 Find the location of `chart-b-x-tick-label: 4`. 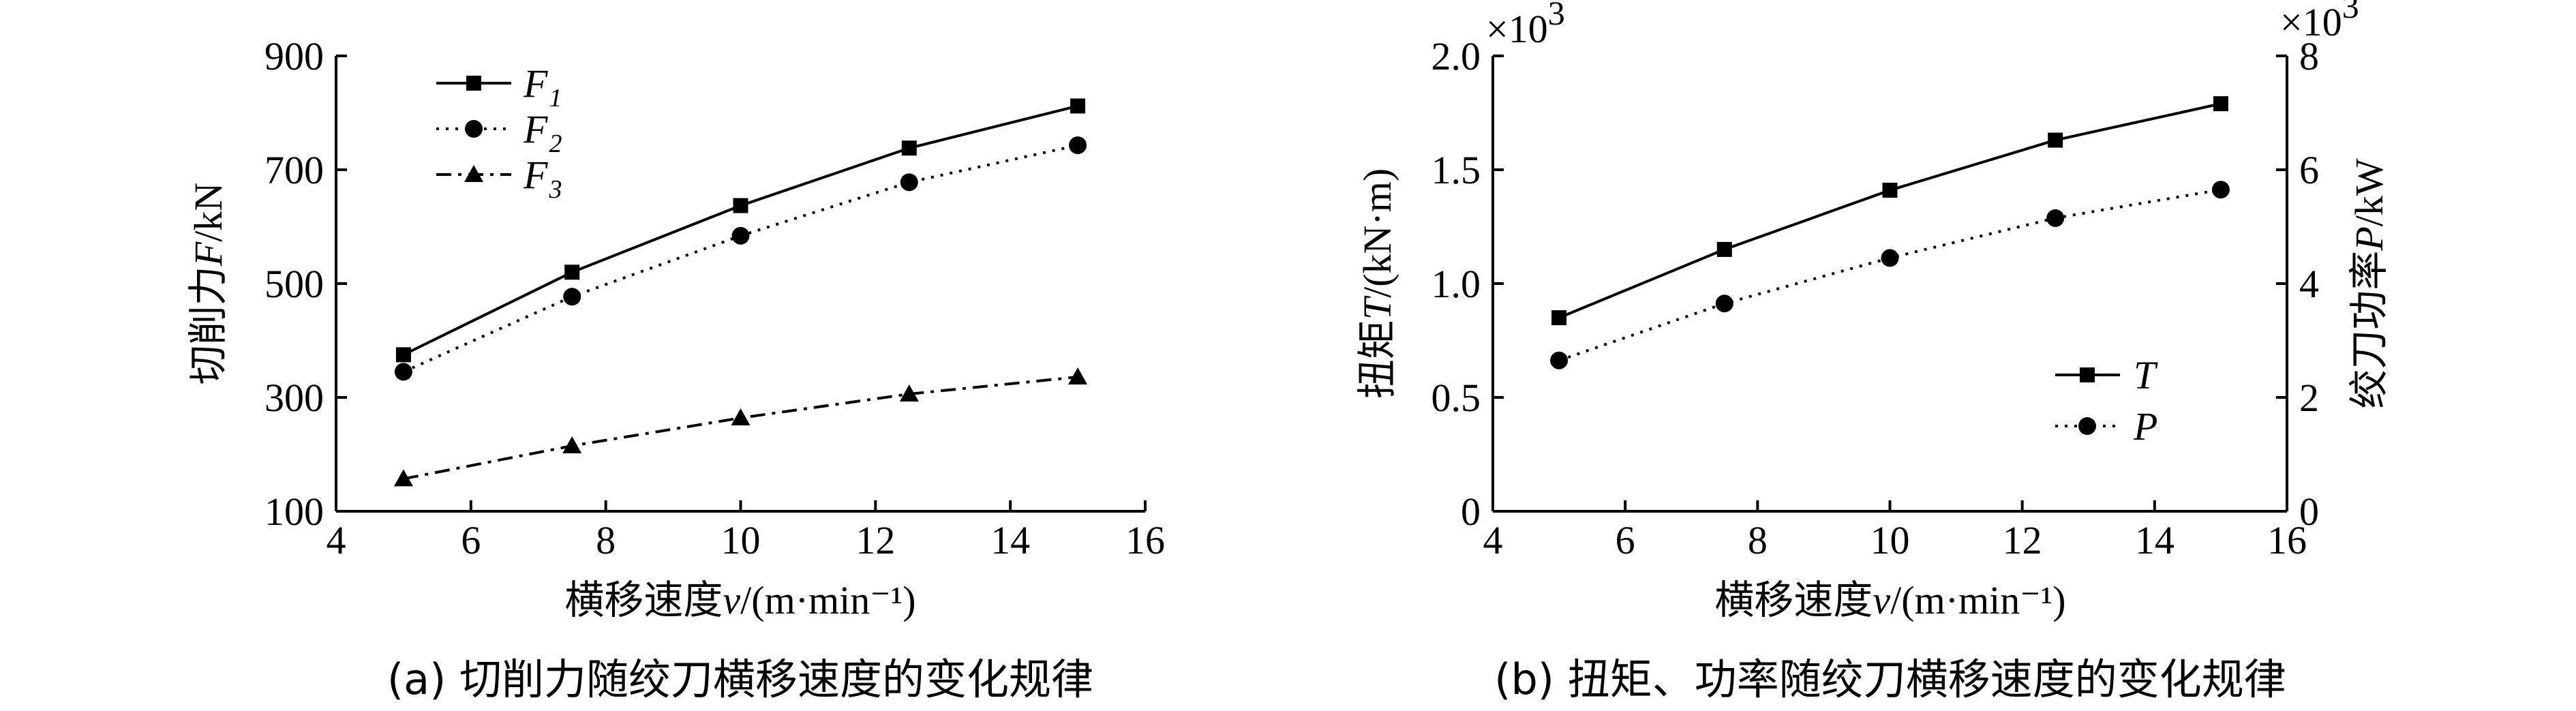

chart-b-x-tick-label: 4 is located at coordinates (1493, 540).